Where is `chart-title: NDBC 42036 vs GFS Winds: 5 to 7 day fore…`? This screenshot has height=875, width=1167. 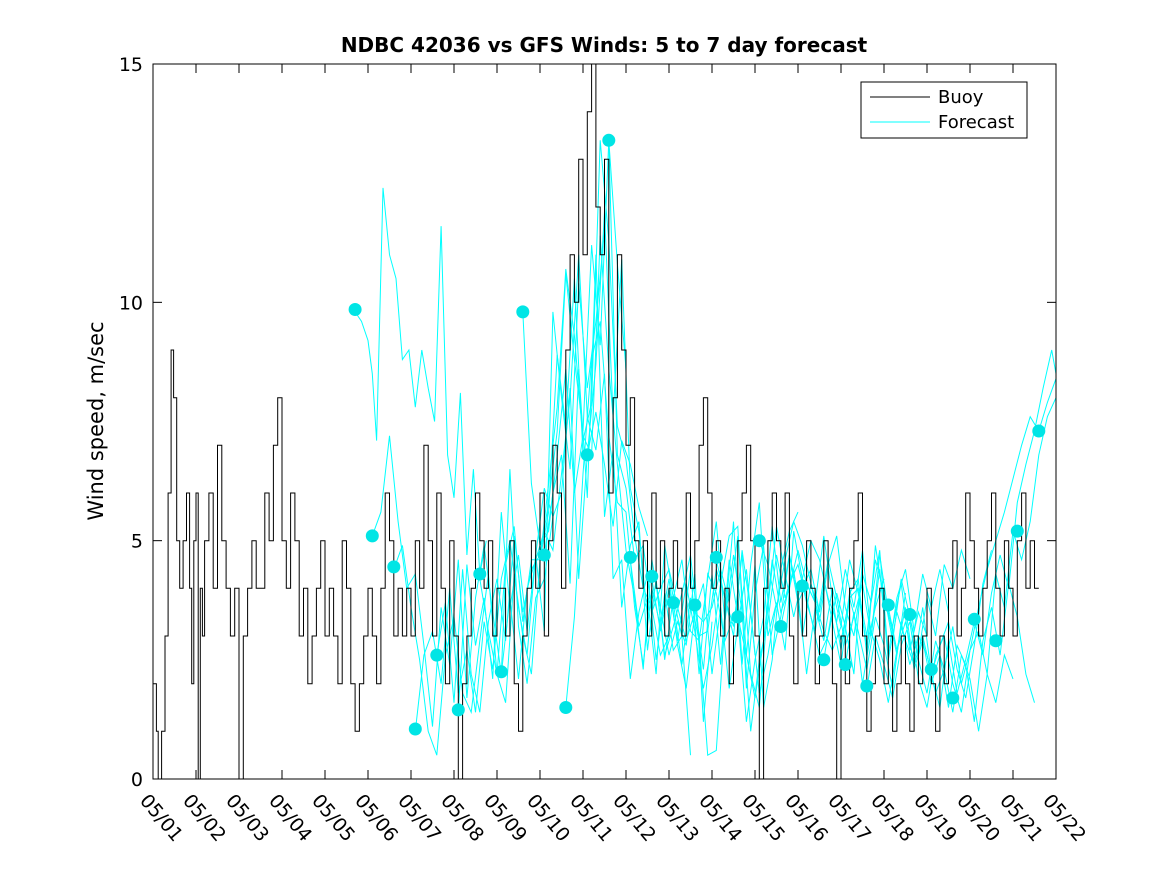
chart-title: NDBC 42036 vs GFS Winds: 5 to 7 day fore… is located at coordinates (604, 45).